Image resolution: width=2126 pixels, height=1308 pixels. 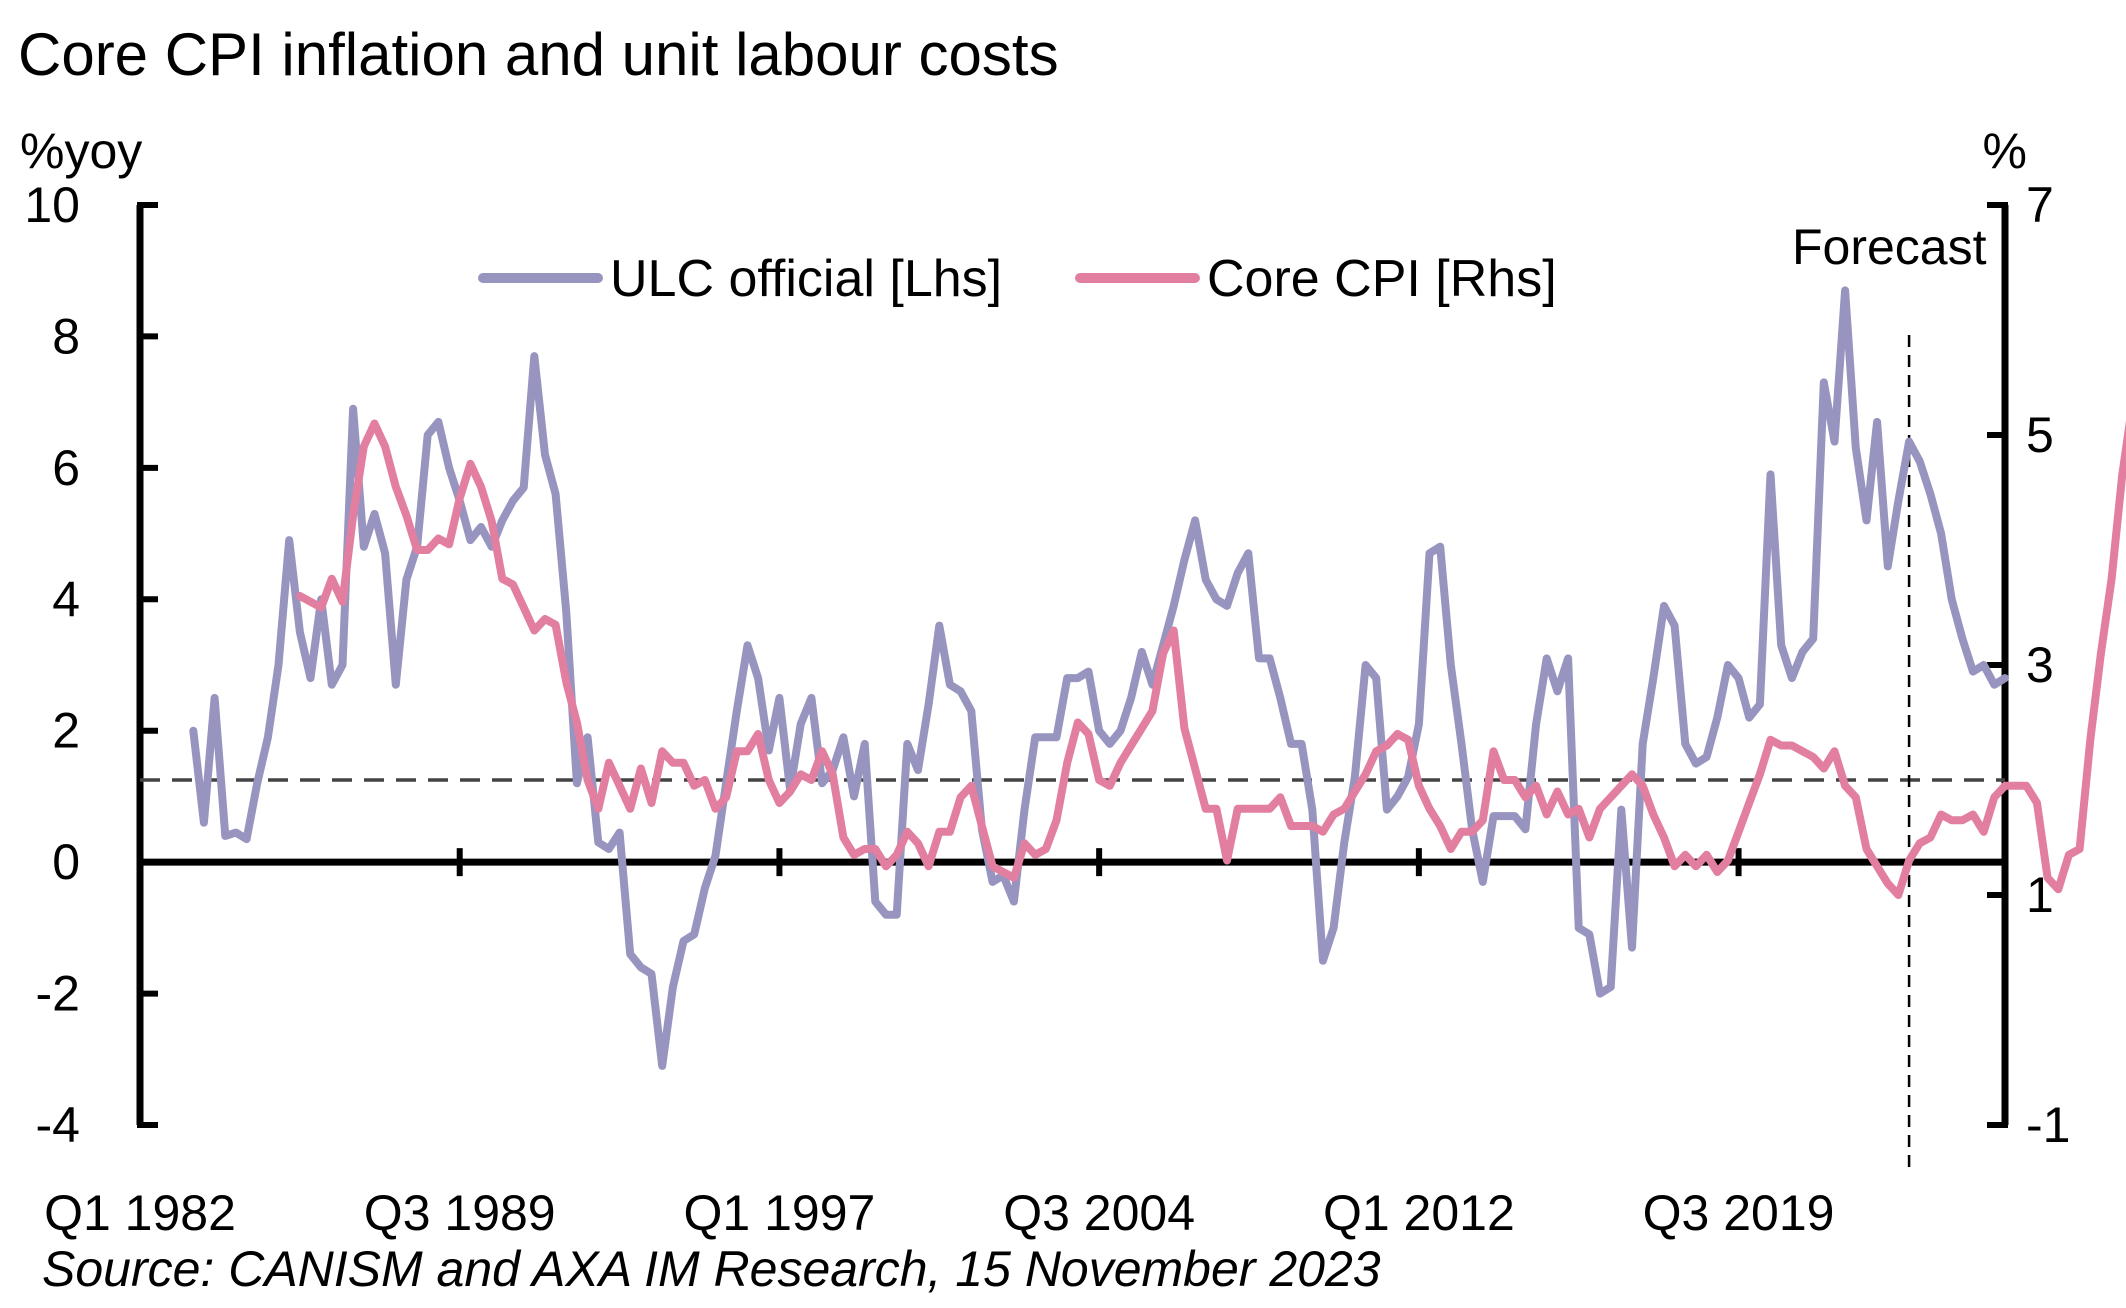 I want to click on y-left-tick-label: 6, so click(x=66, y=468).